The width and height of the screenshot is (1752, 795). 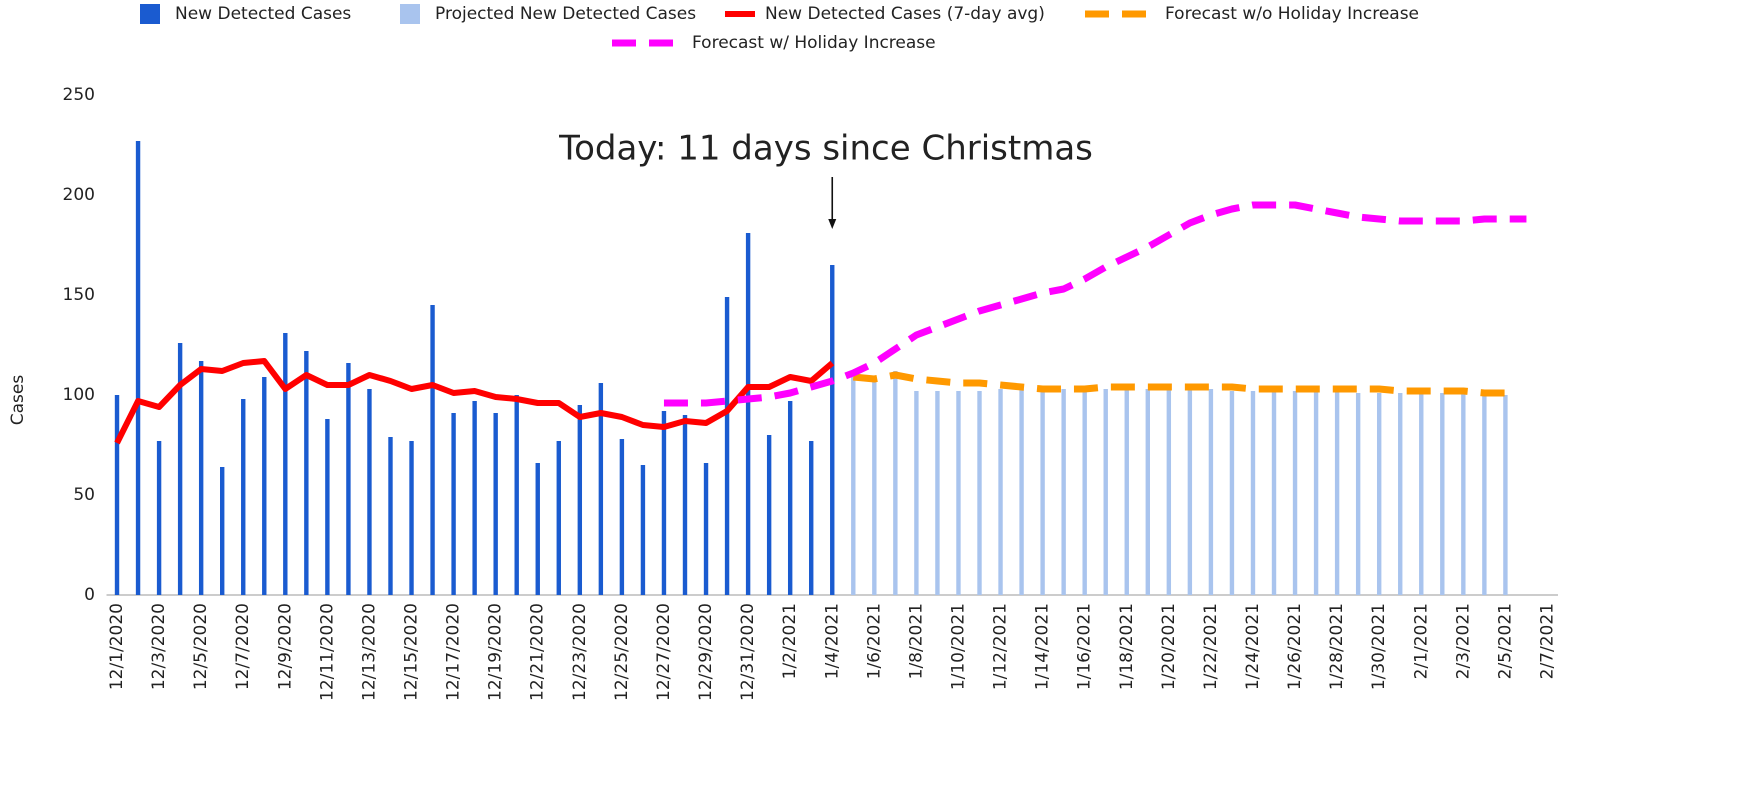 What do you see at coordinates (84, 495) in the screenshot?
I see `y-tick-label: 50` at bounding box center [84, 495].